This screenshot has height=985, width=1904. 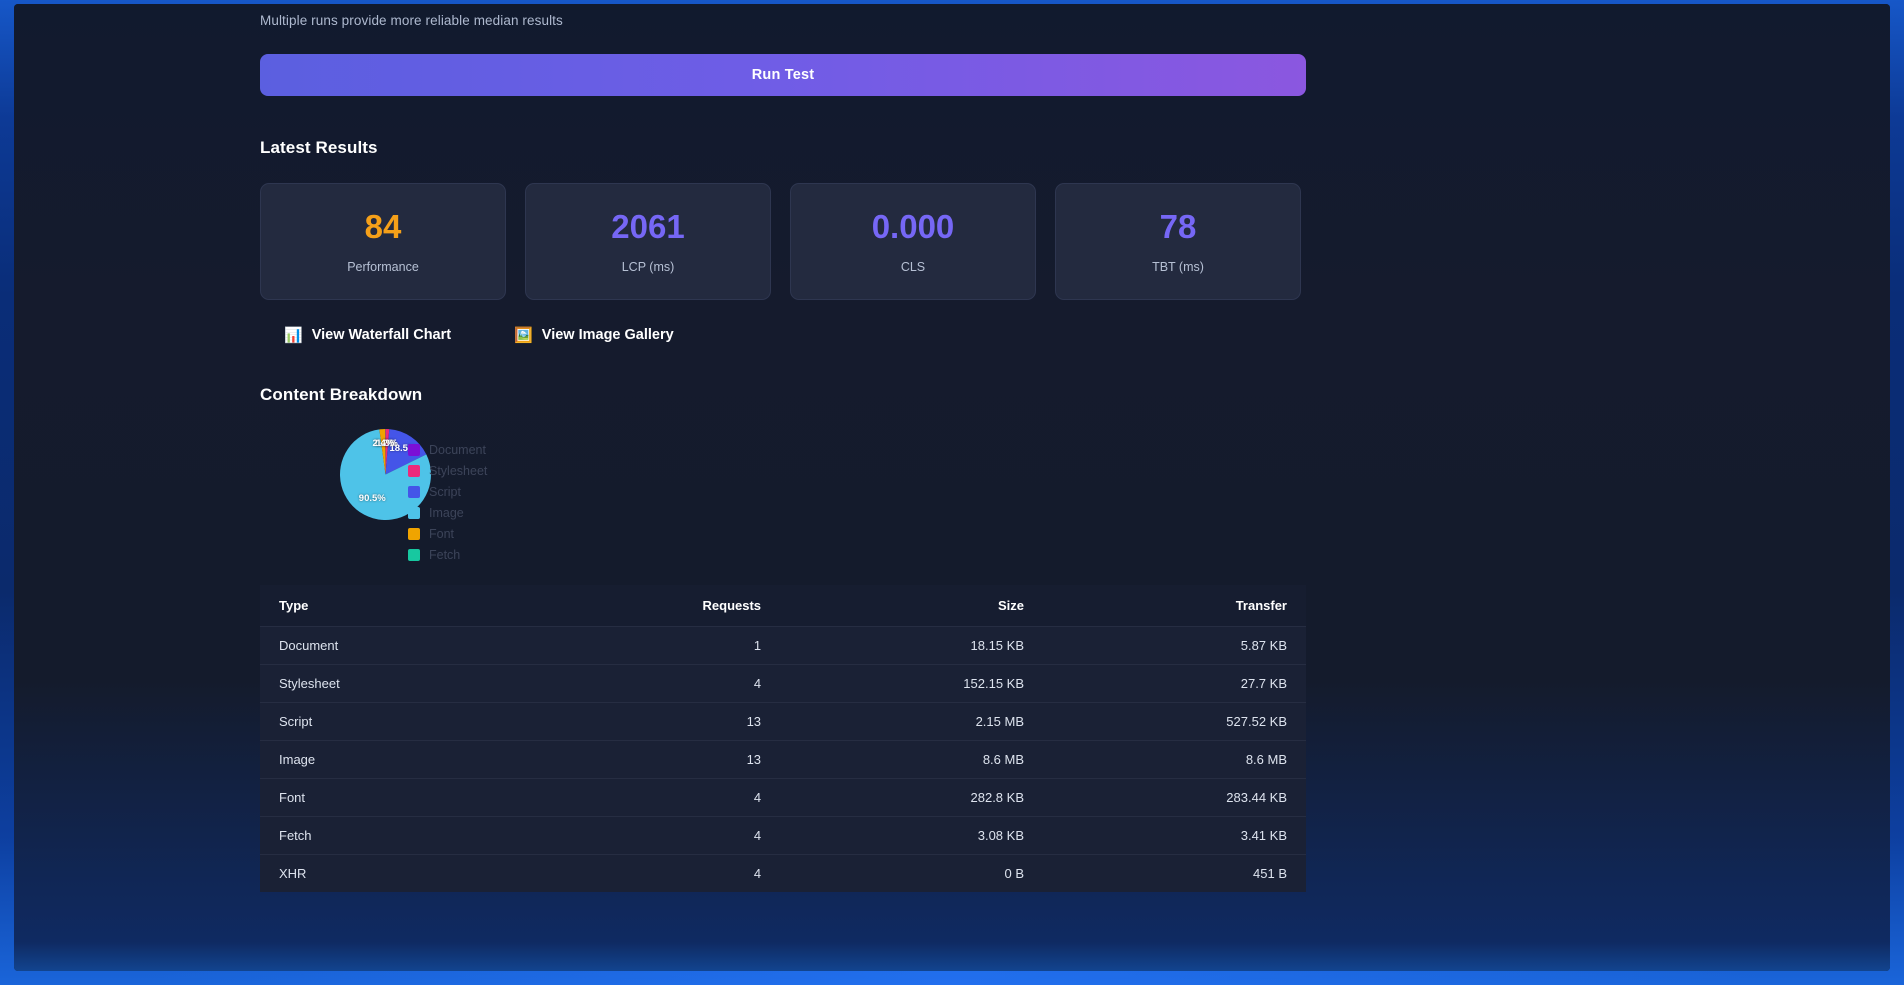 I want to click on cell-size: 152.15 KB, so click(x=911, y=683).